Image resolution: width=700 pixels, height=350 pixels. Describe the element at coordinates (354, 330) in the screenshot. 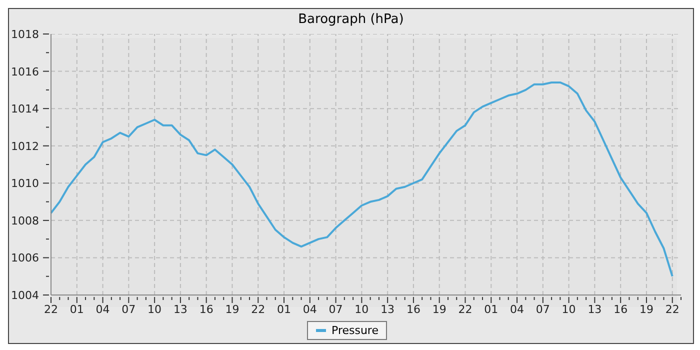

I see `legend-label: Pressure` at that location.